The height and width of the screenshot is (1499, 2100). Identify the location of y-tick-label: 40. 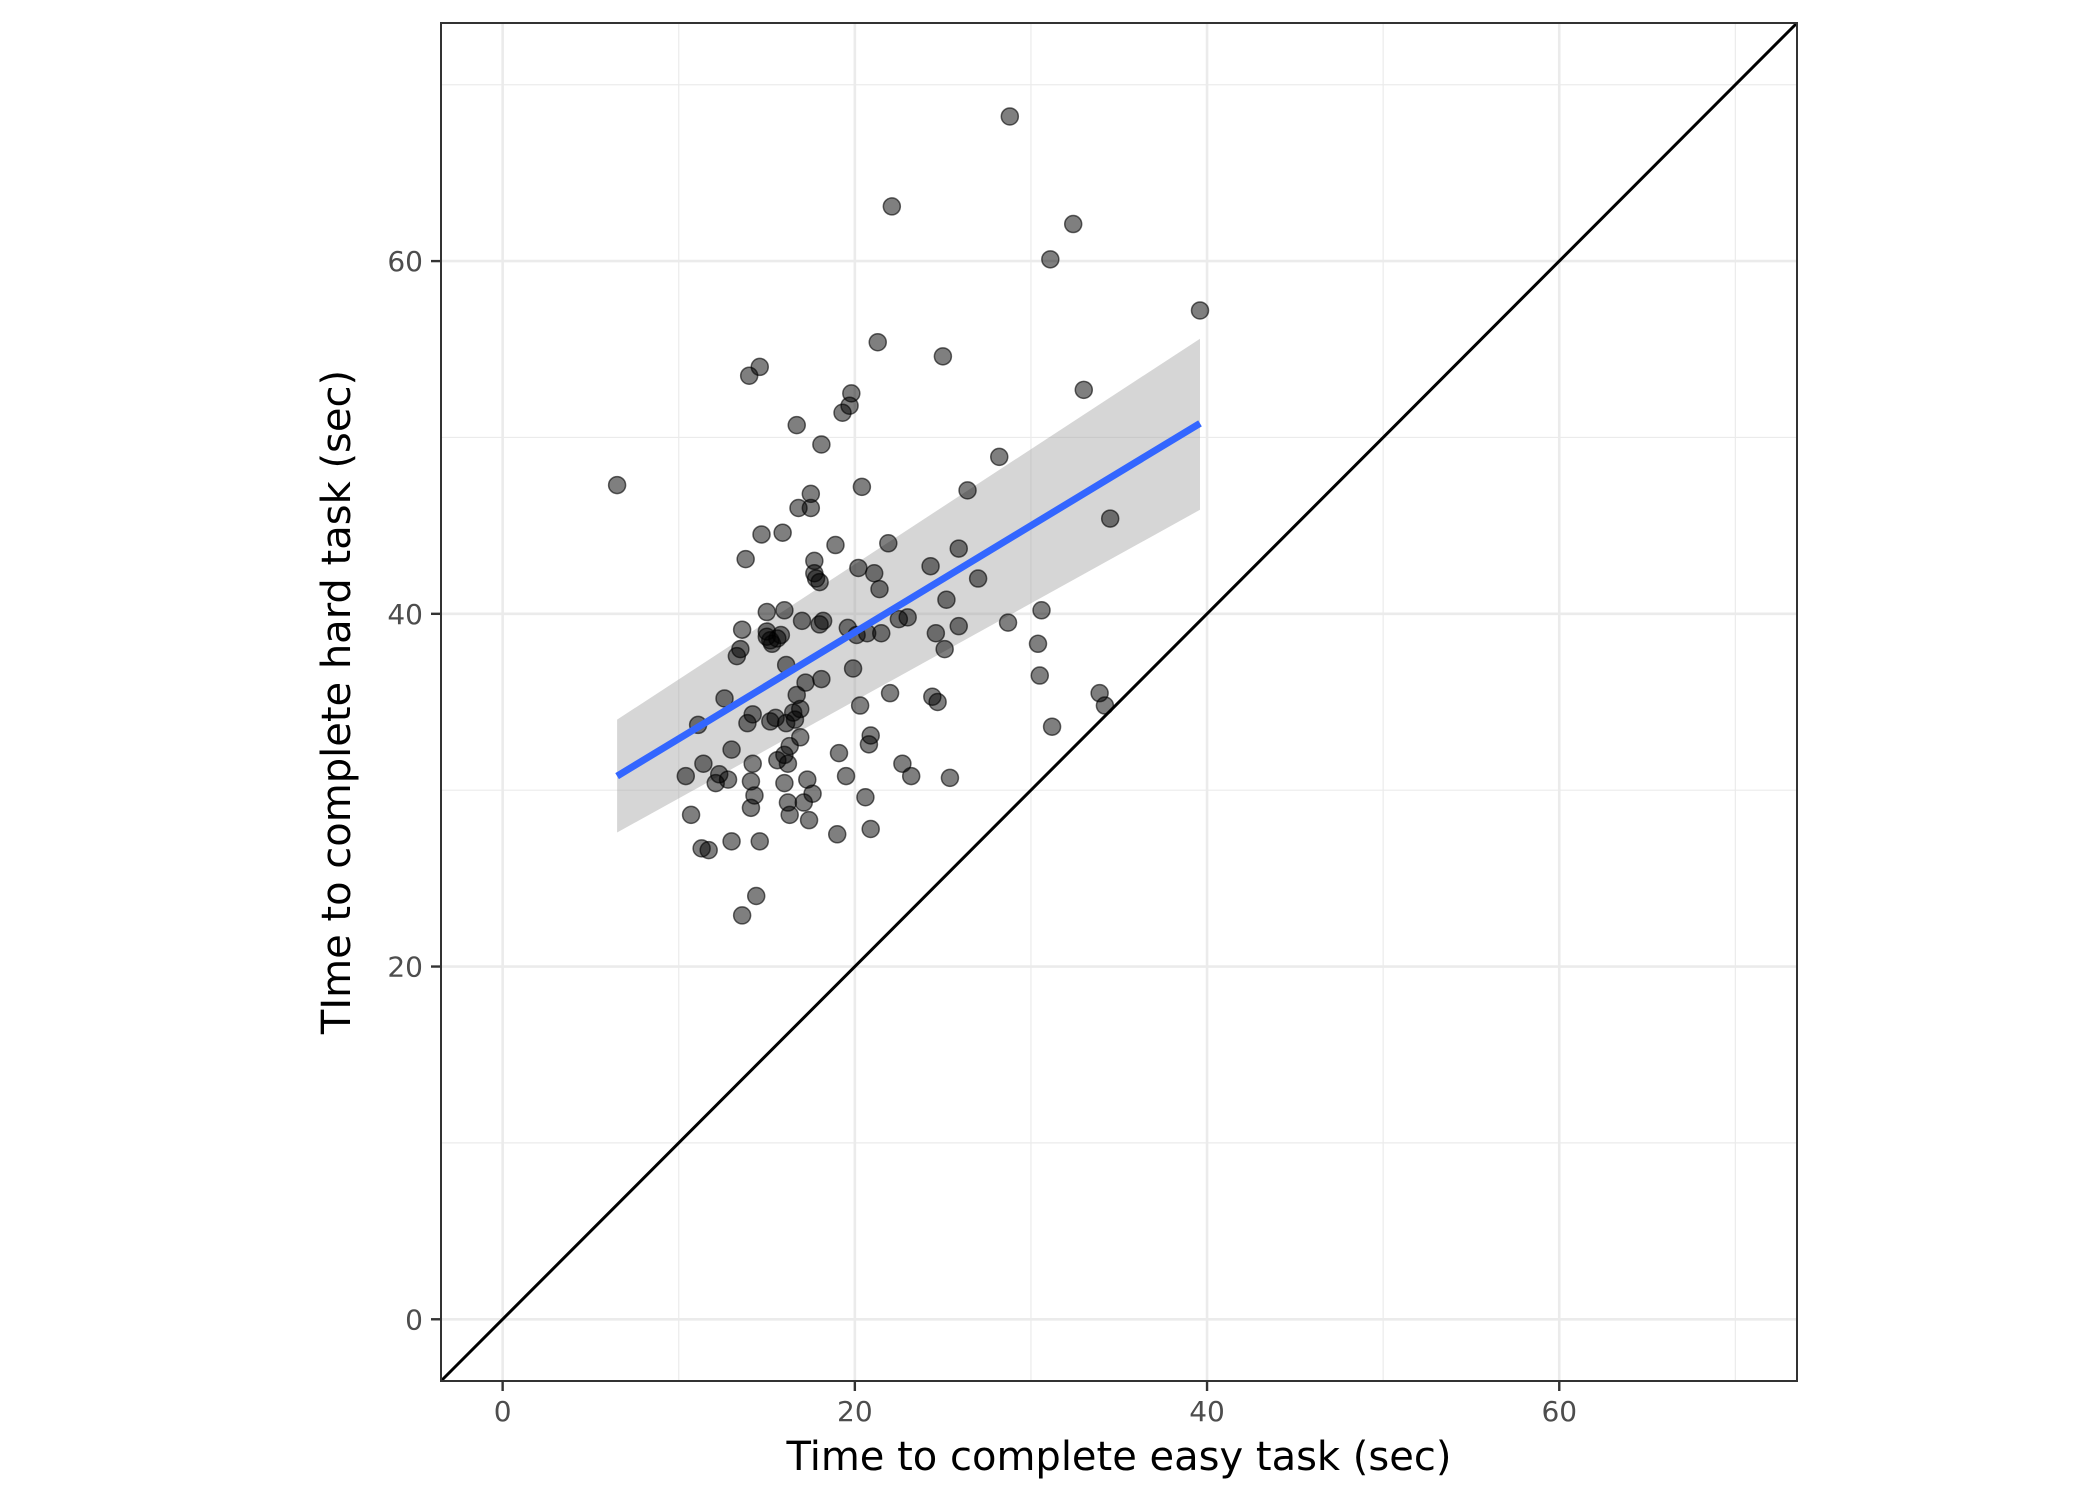
(405, 614).